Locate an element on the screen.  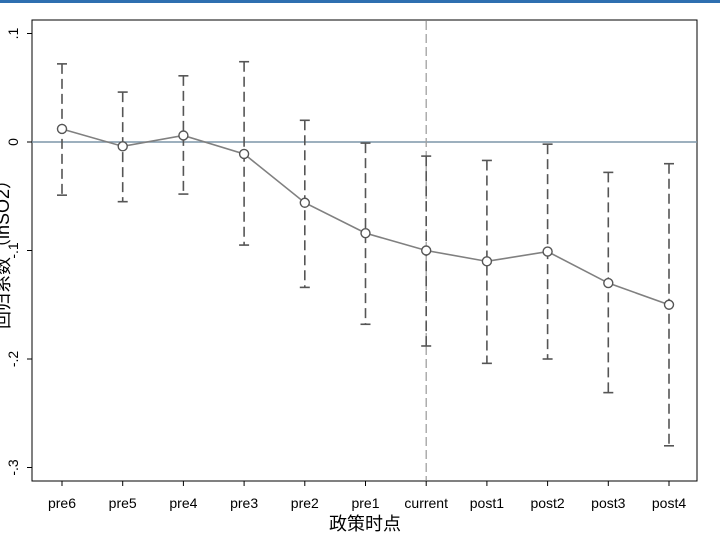
x-tick-label: pre4 is located at coordinates (183, 503).